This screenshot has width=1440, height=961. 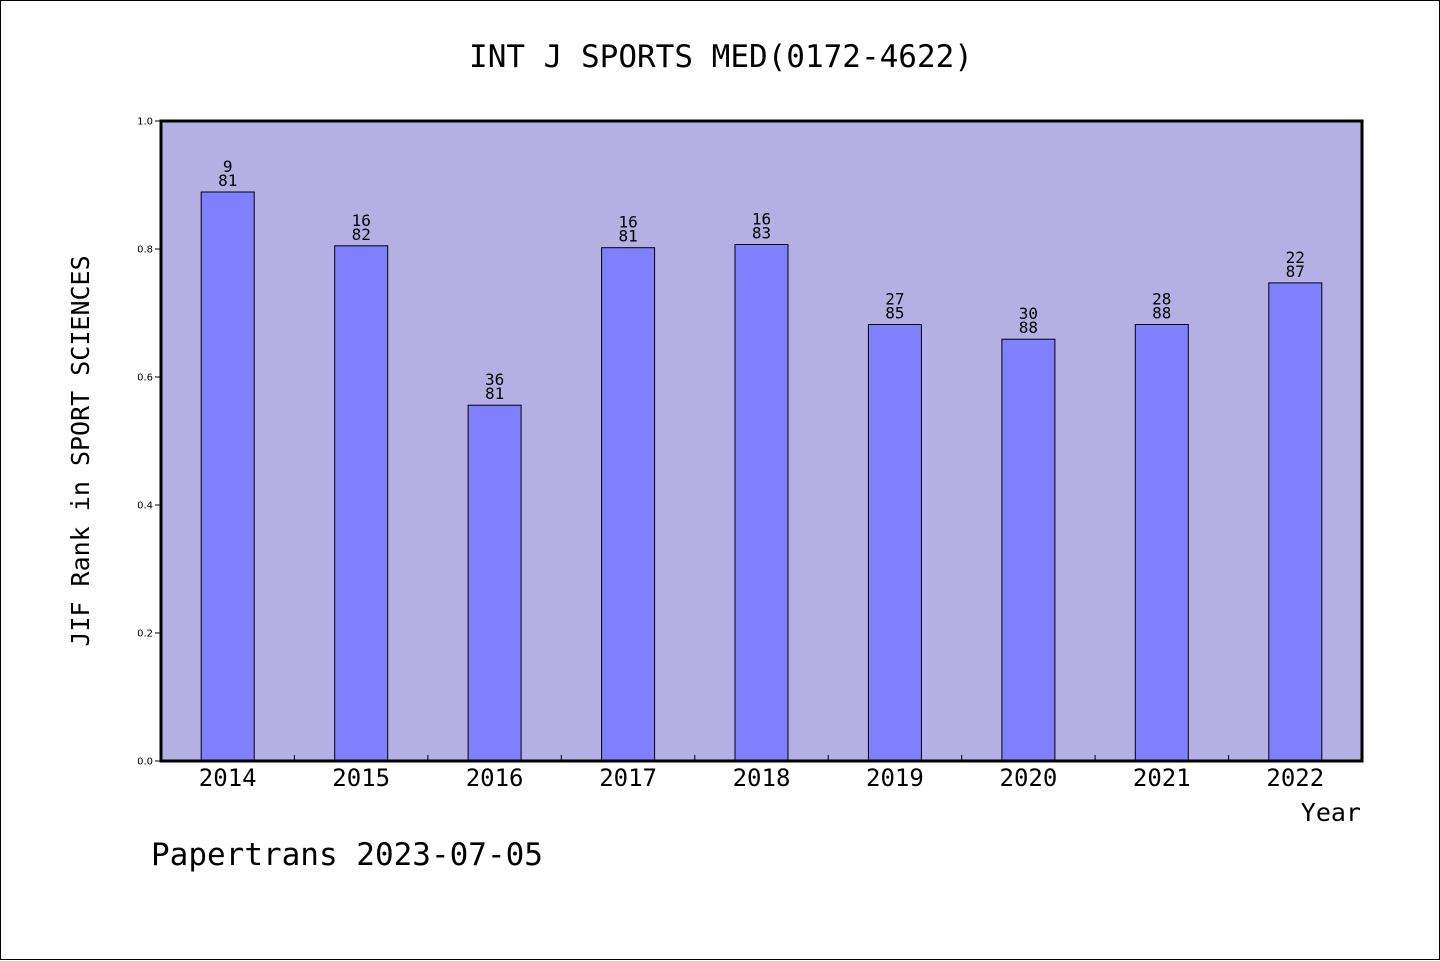 I want to click on bar-2021, so click(x=1161, y=543).